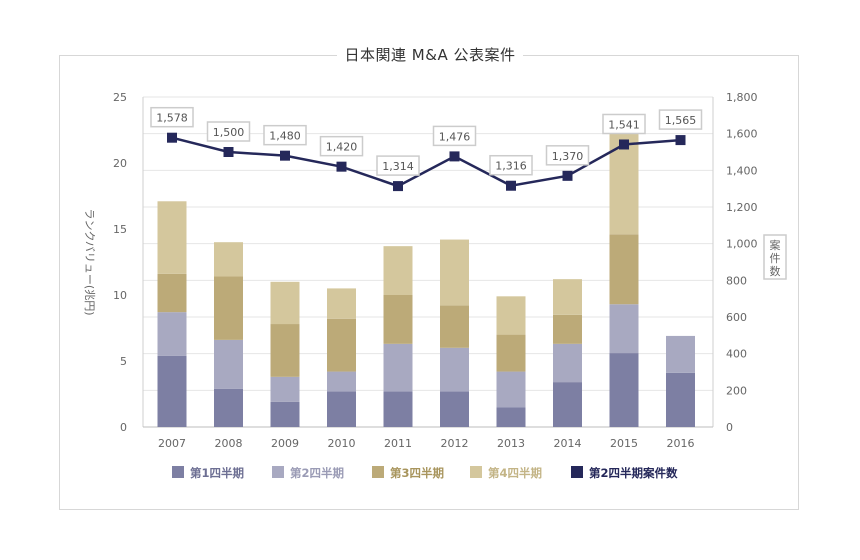 The width and height of the screenshot is (860, 560). I want to click on data-label: 1,476, so click(455, 136).